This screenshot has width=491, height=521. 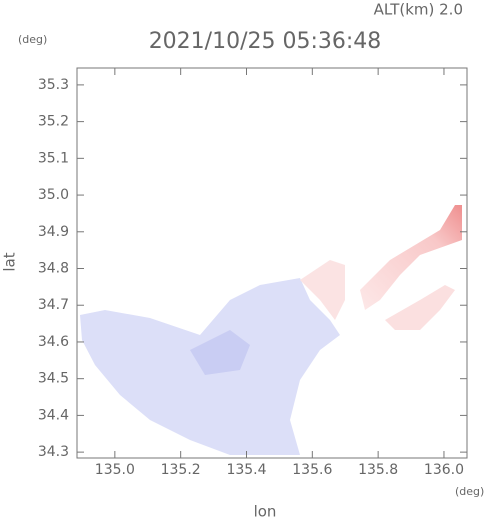 What do you see at coordinates (53, 158) in the screenshot?
I see `y-tick-label: 35.1` at bounding box center [53, 158].